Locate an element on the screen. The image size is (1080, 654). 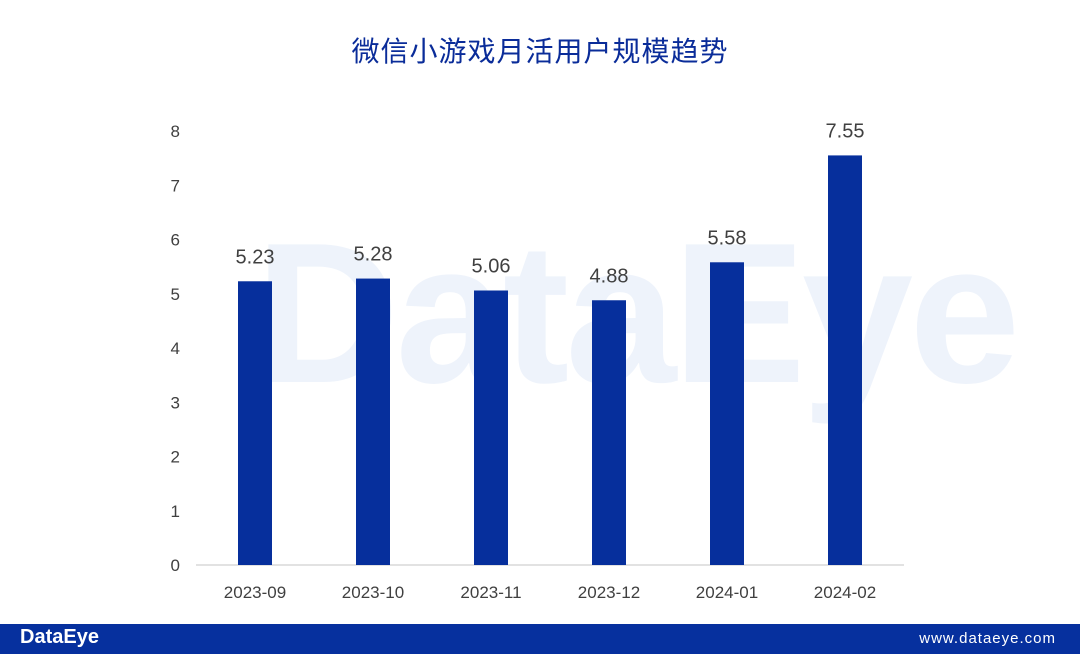
data-label-2024-01: 5.58 is located at coordinates (727, 238).